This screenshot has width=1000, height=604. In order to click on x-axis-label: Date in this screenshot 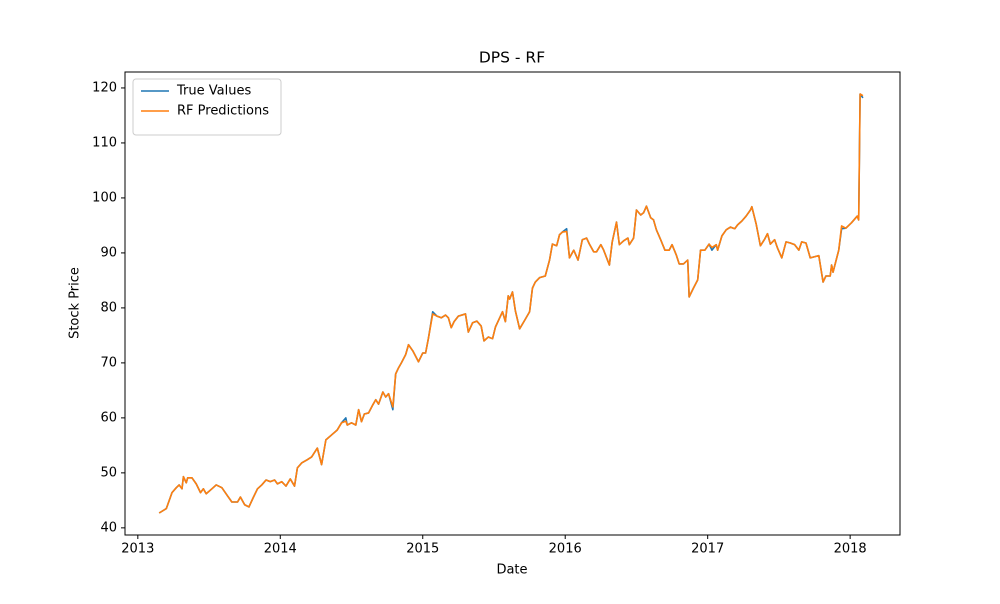, I will do `click(511, 570)`.